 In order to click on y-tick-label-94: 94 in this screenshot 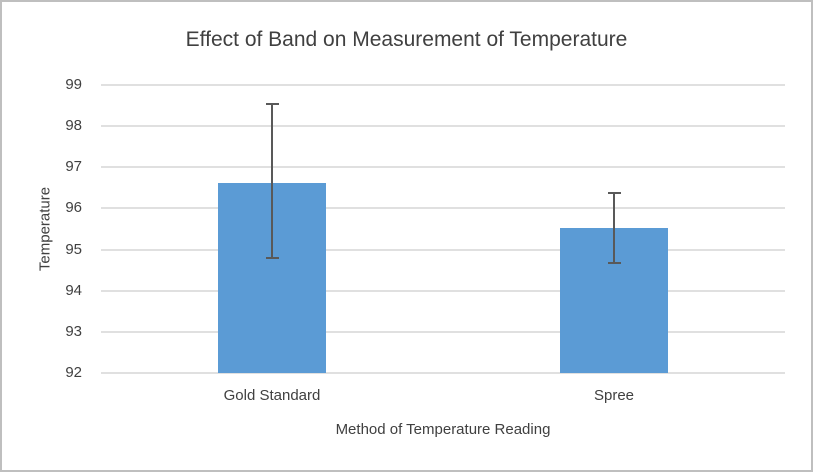, I will do `click(73, 290)`.